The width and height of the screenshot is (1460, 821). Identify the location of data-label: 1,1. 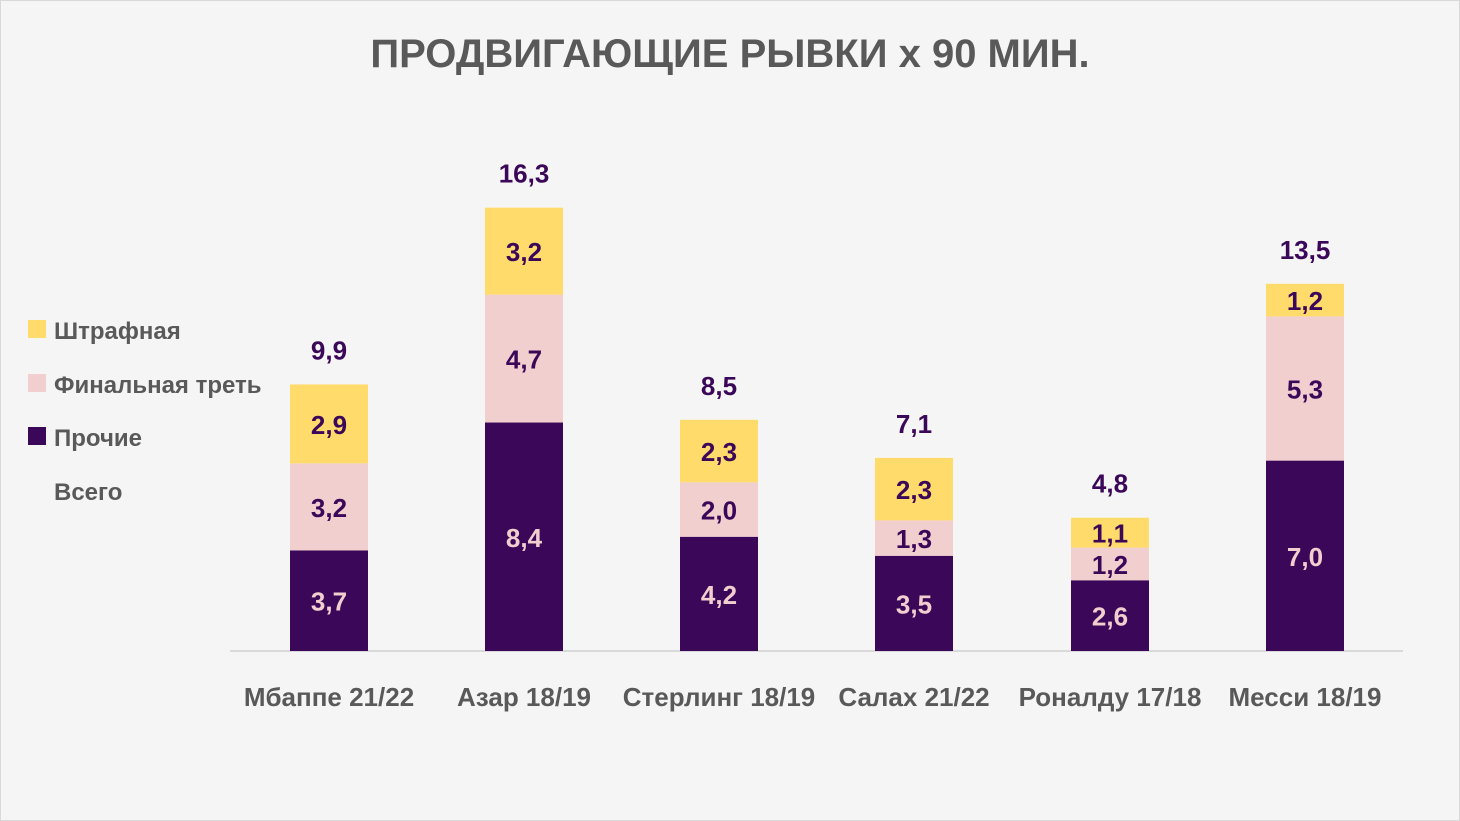
(1110, 534).